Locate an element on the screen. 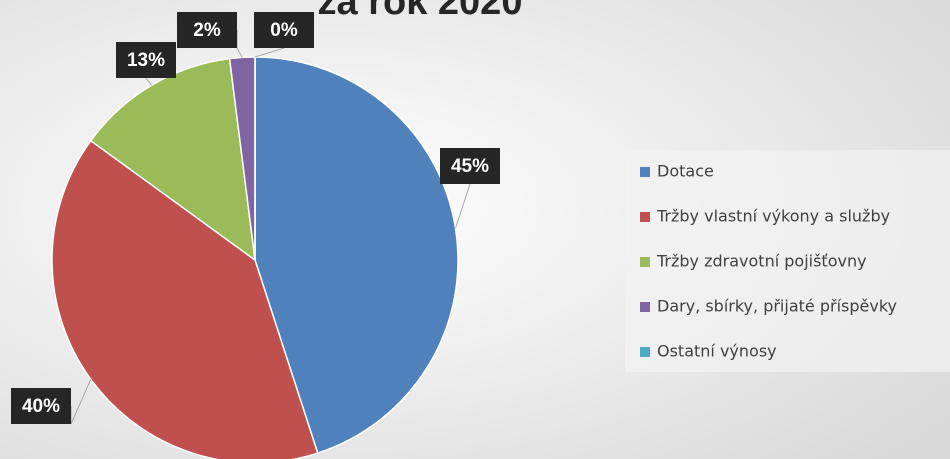 This screenshot has height=459, width=950. data-label: 2% is located at coordinates (207, 30).